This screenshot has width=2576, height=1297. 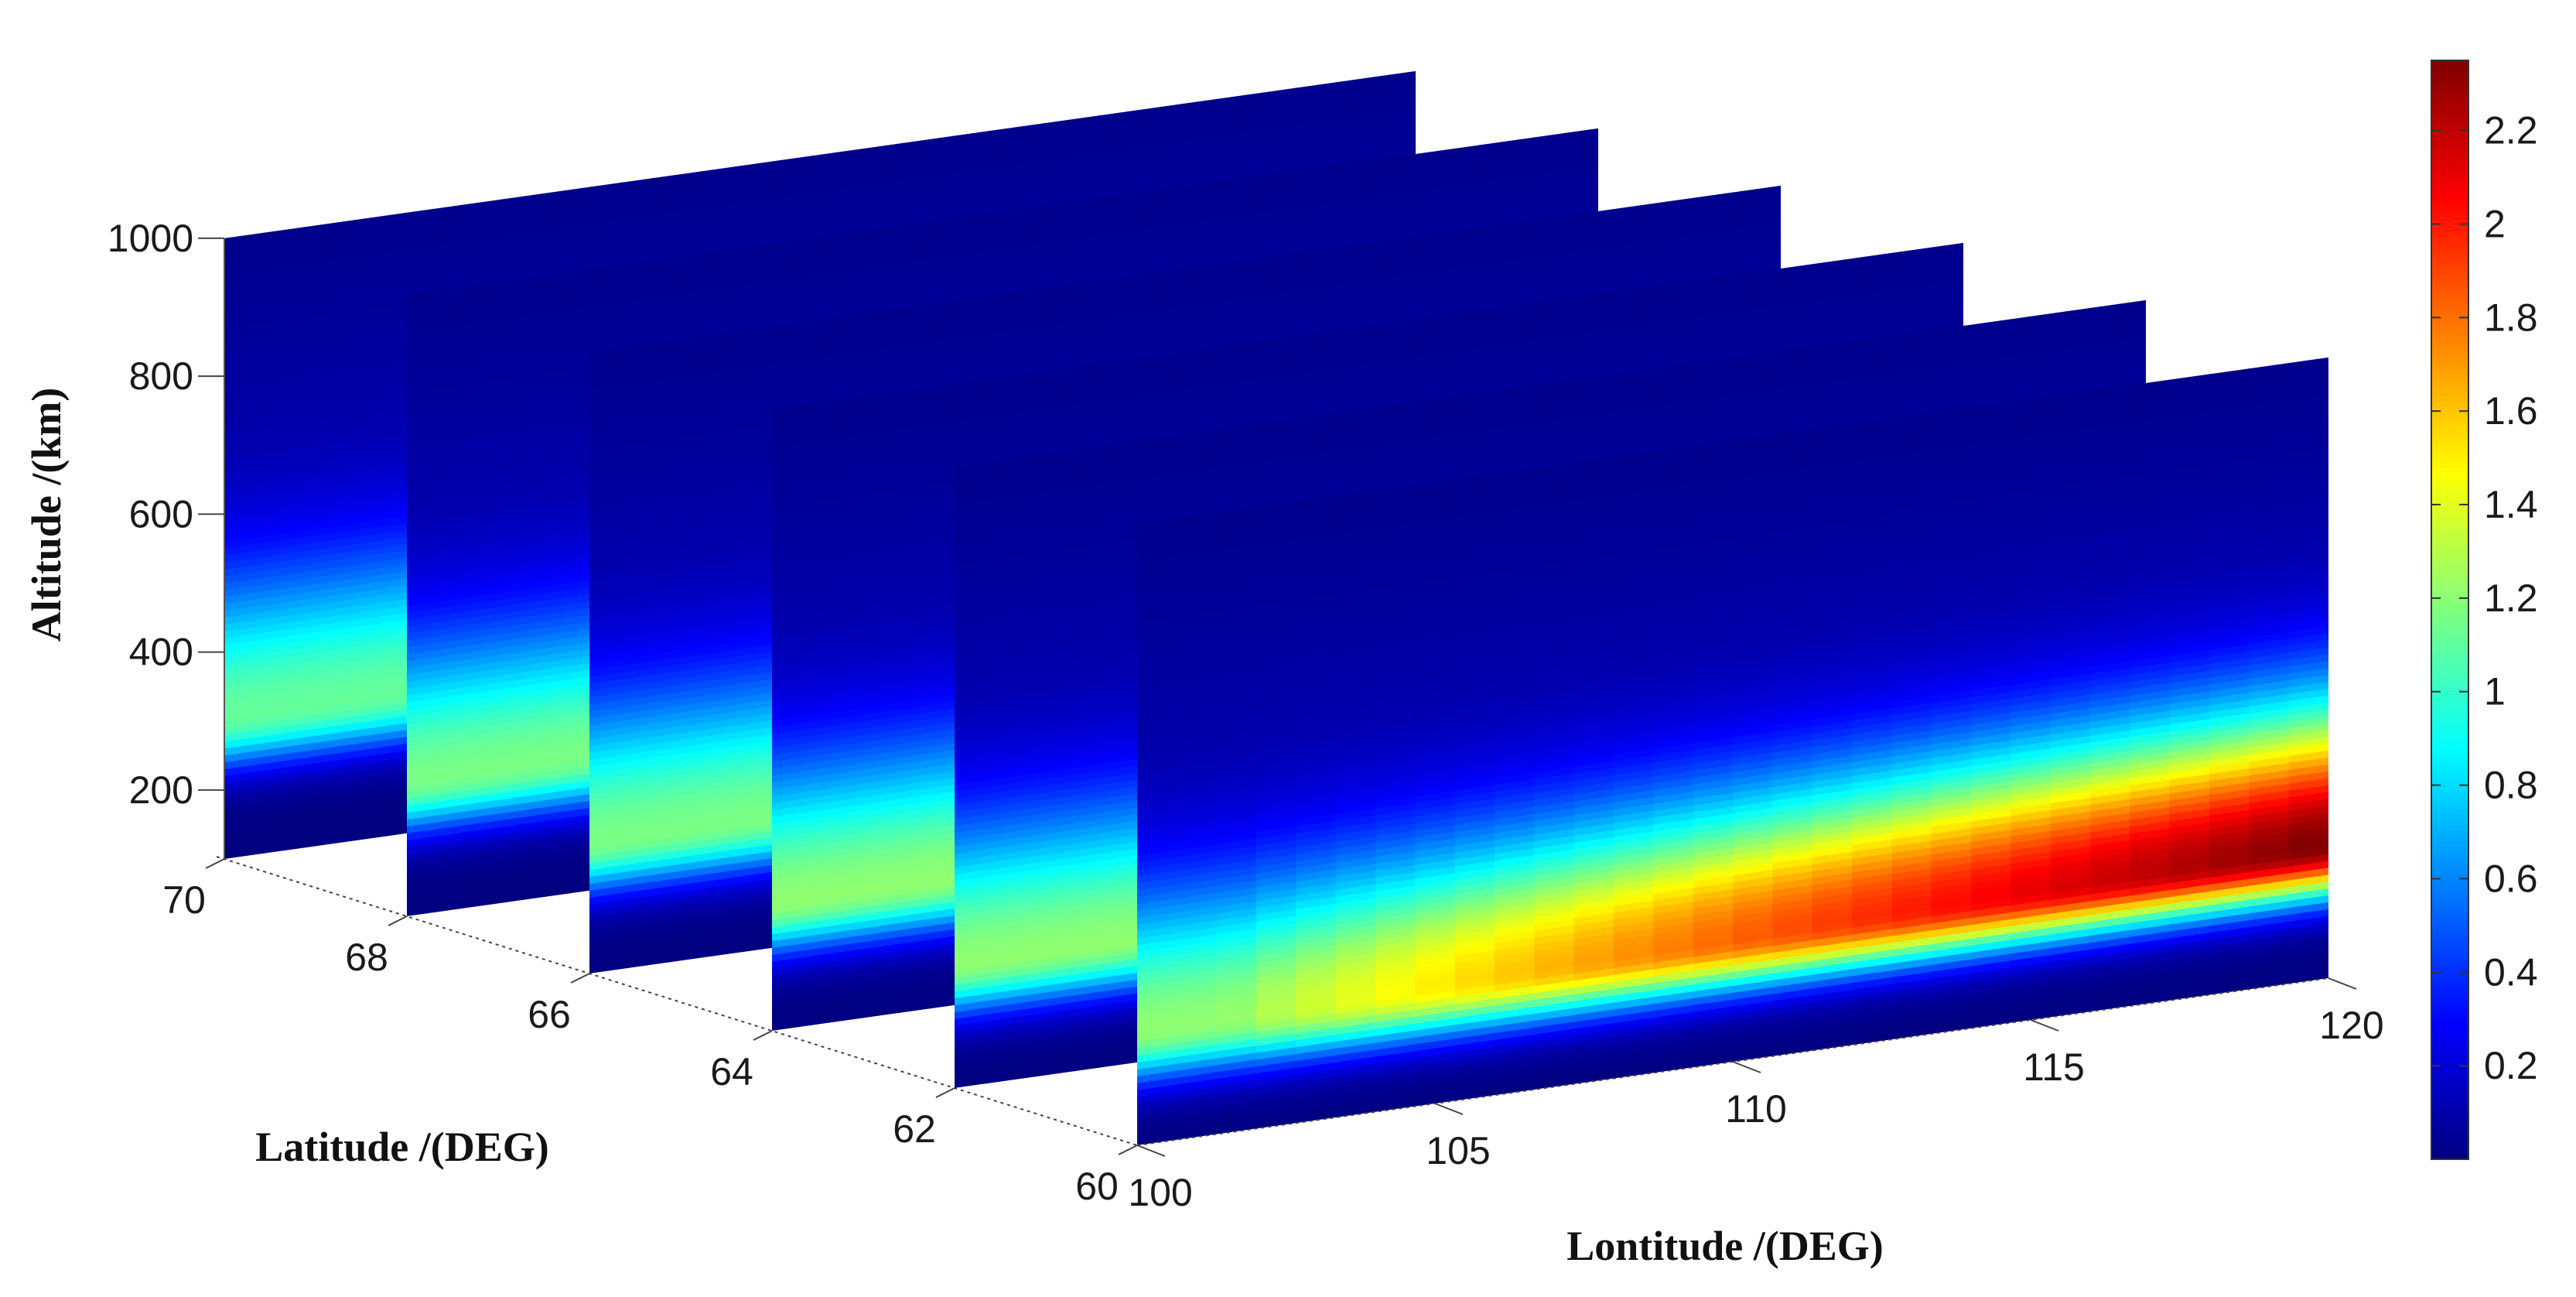 What do you see at coordinates (1097, 1187) in the screenshot?
I see `latitude-tick-label: 60` at bounding box center [1097, 1187].